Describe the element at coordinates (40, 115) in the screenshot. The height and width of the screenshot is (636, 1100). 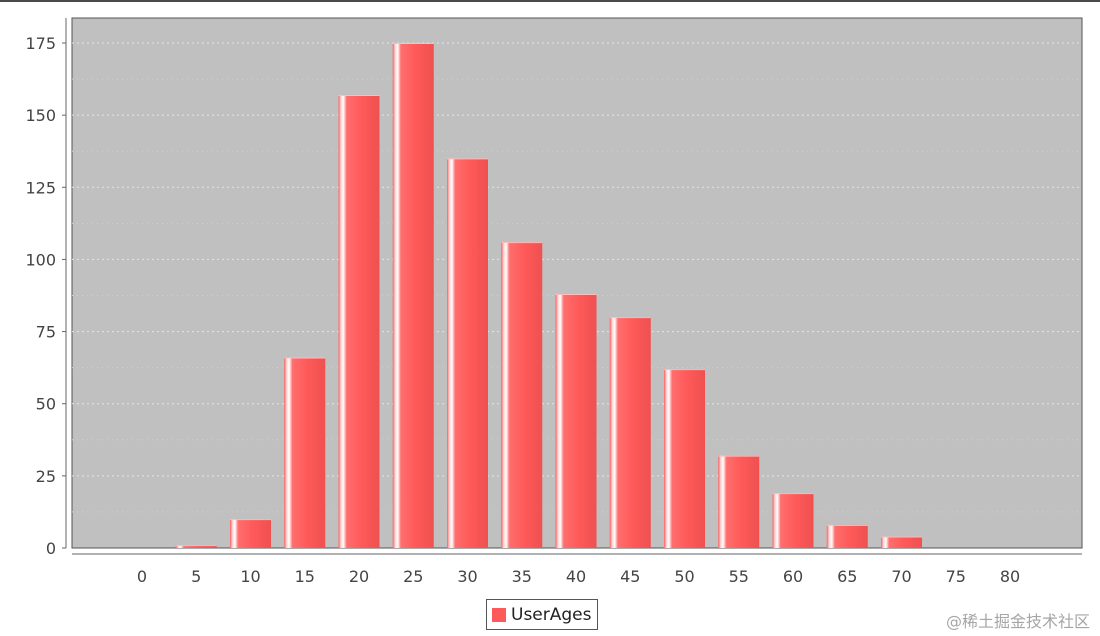
I see `y-tick-label: 150` at that location.